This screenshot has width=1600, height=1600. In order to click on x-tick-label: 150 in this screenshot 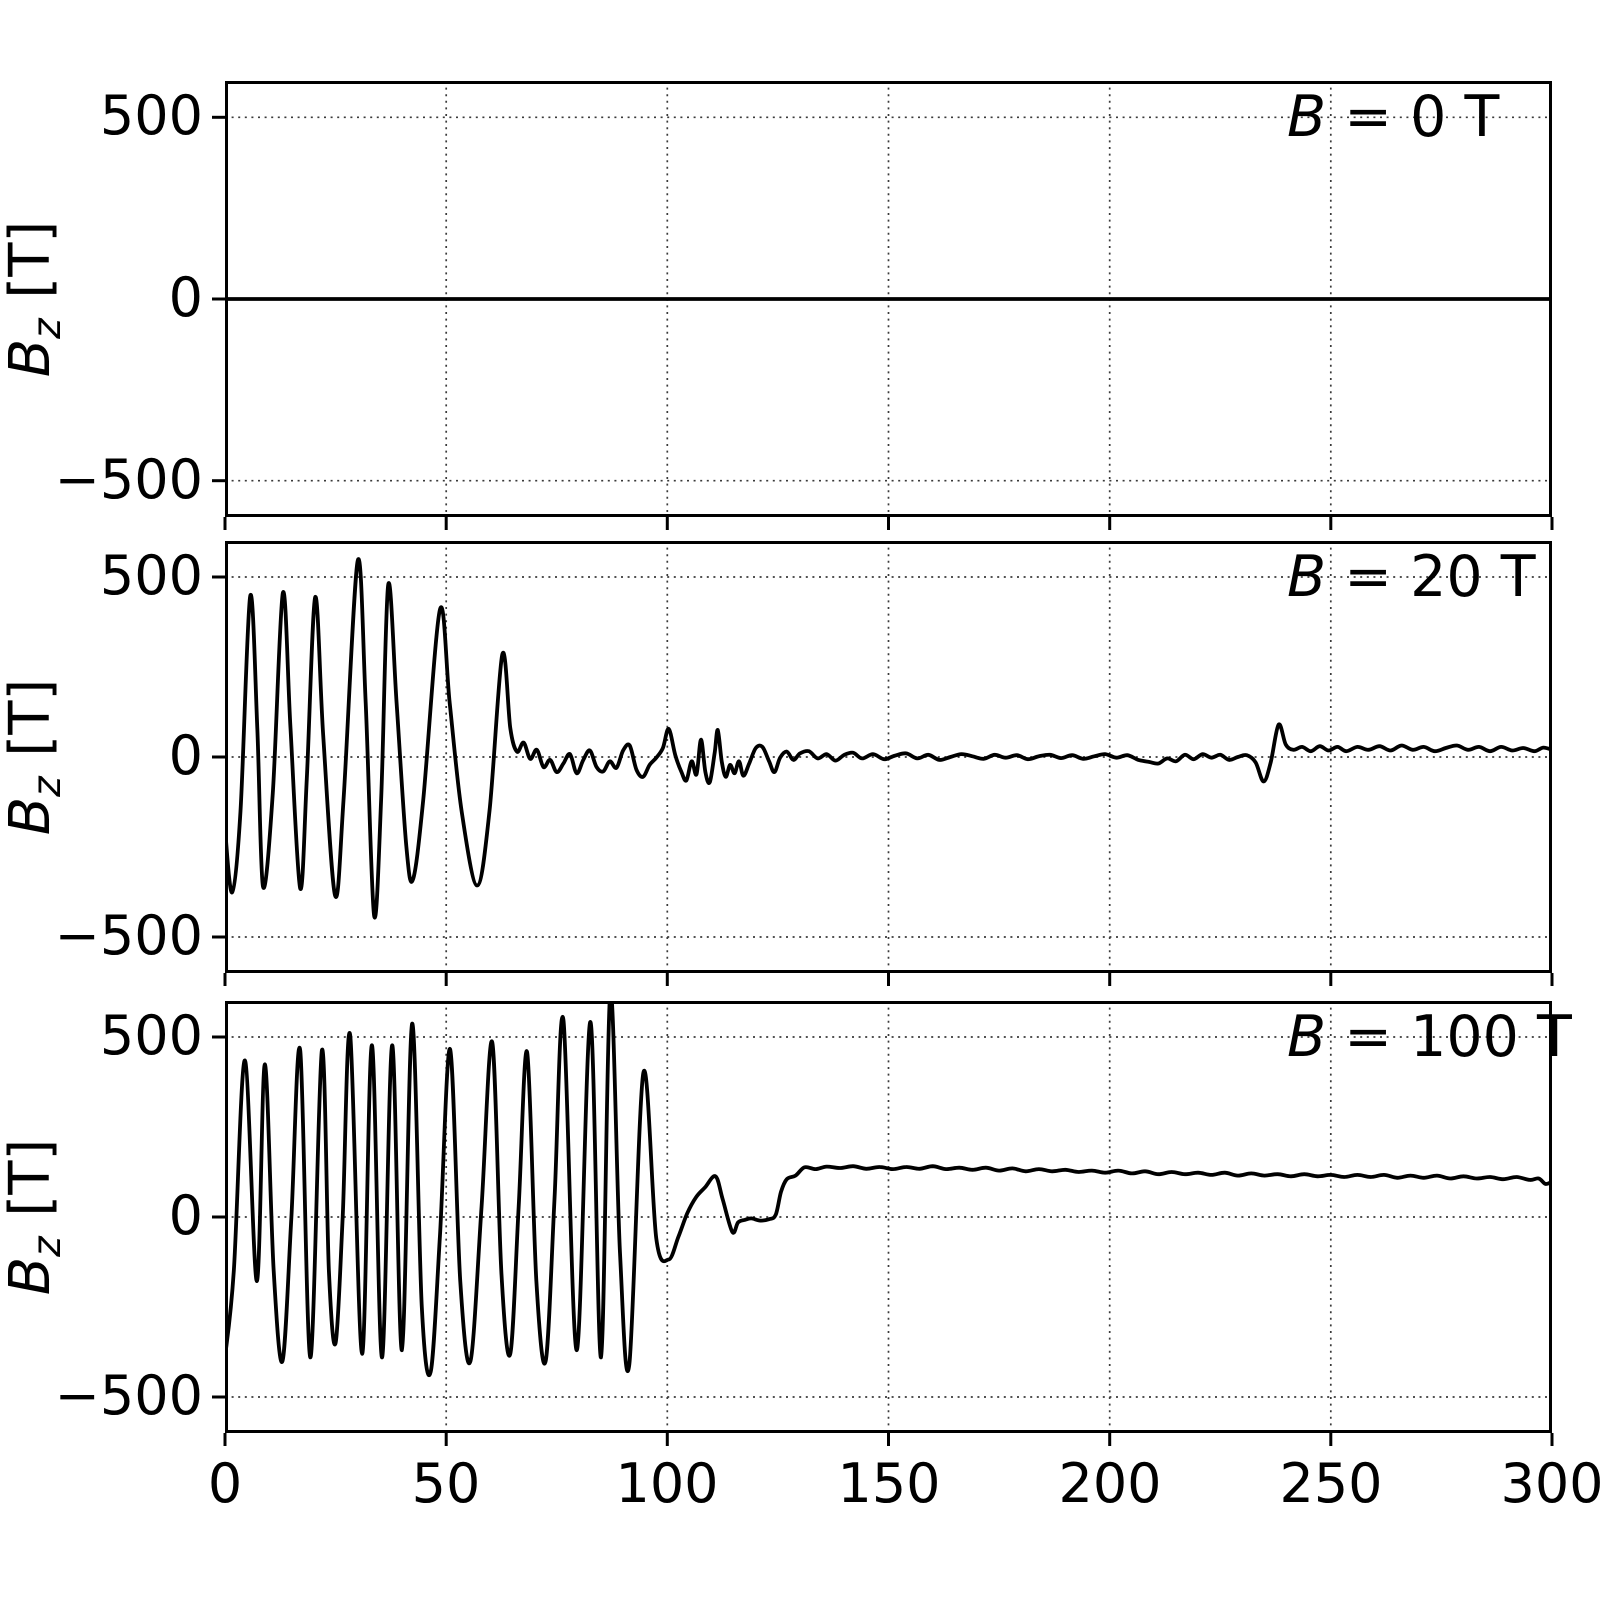, I will do `click(889, 1483)`.